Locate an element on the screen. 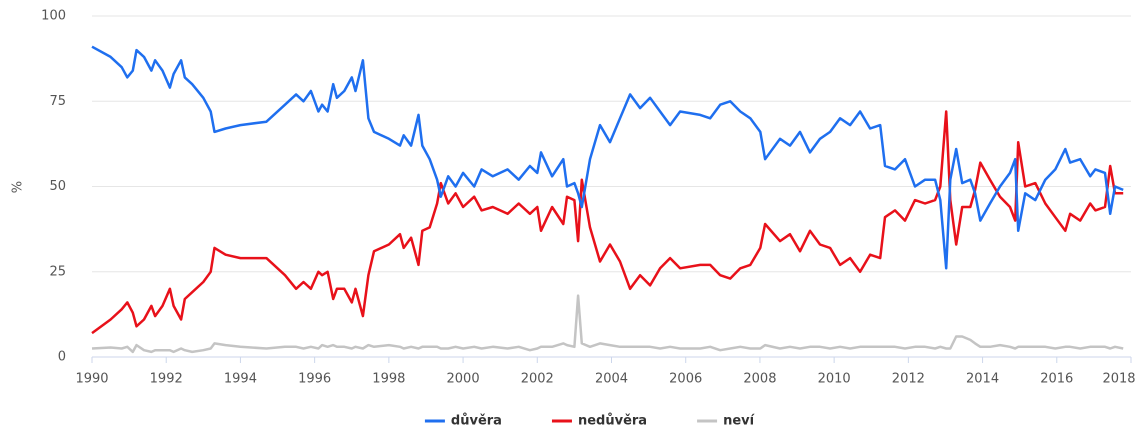 The height and width of the screenshot is (430, 1139). y-tick-label: 25 is located at coordinates (57, 271).